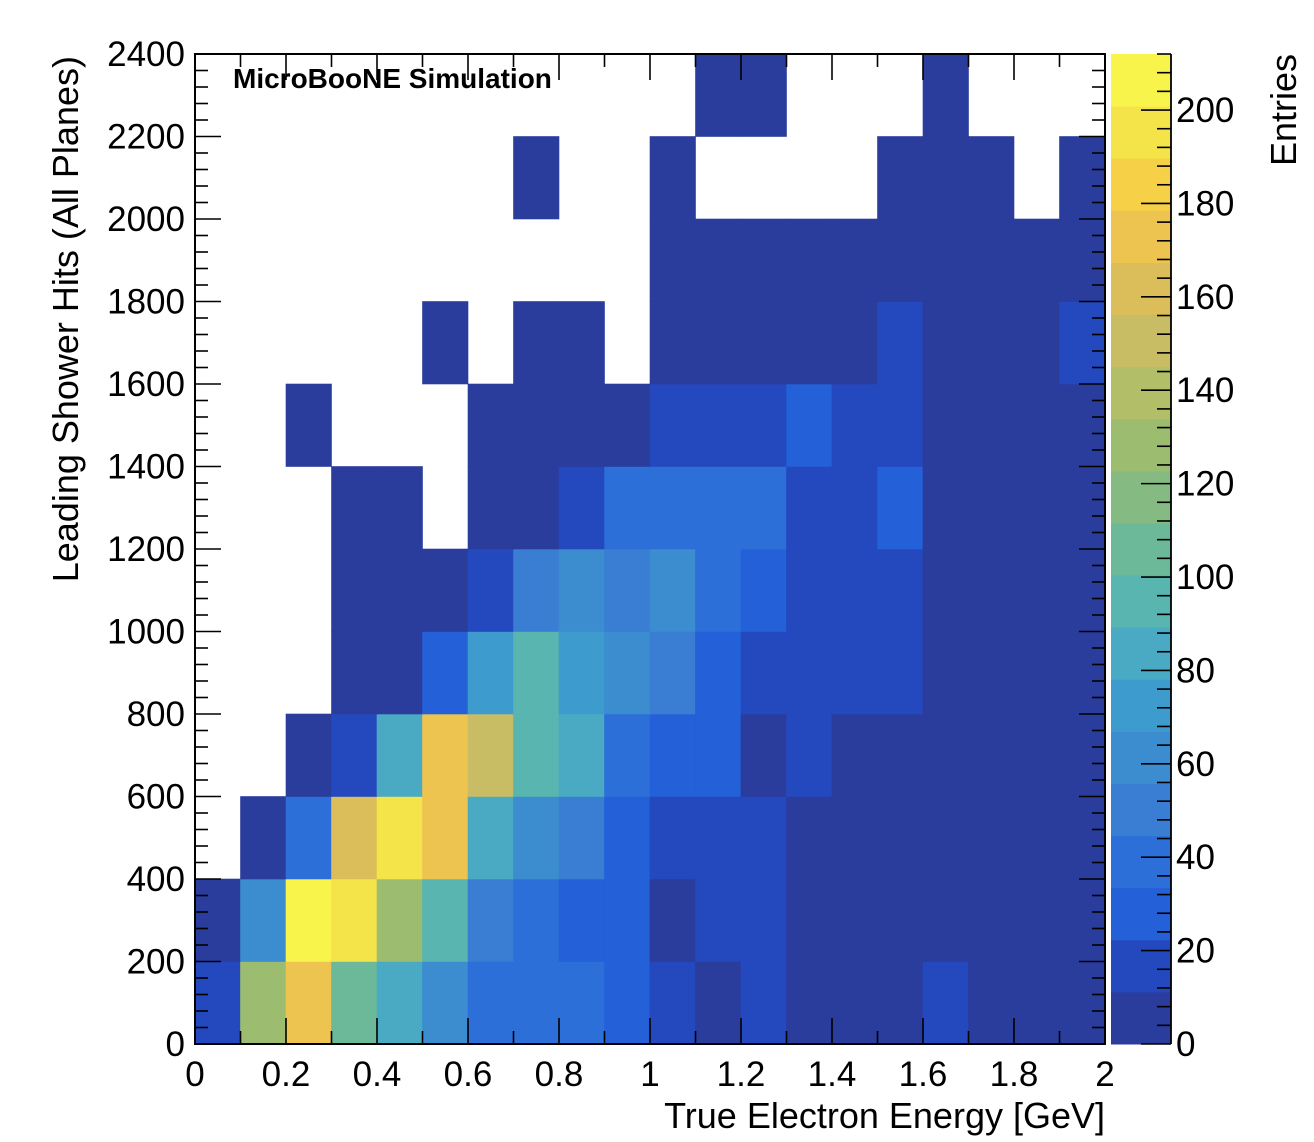 The width and height of the screenshot is (1314, 1142). I want to click on x-tick-label: 1, so click(649, 1074).